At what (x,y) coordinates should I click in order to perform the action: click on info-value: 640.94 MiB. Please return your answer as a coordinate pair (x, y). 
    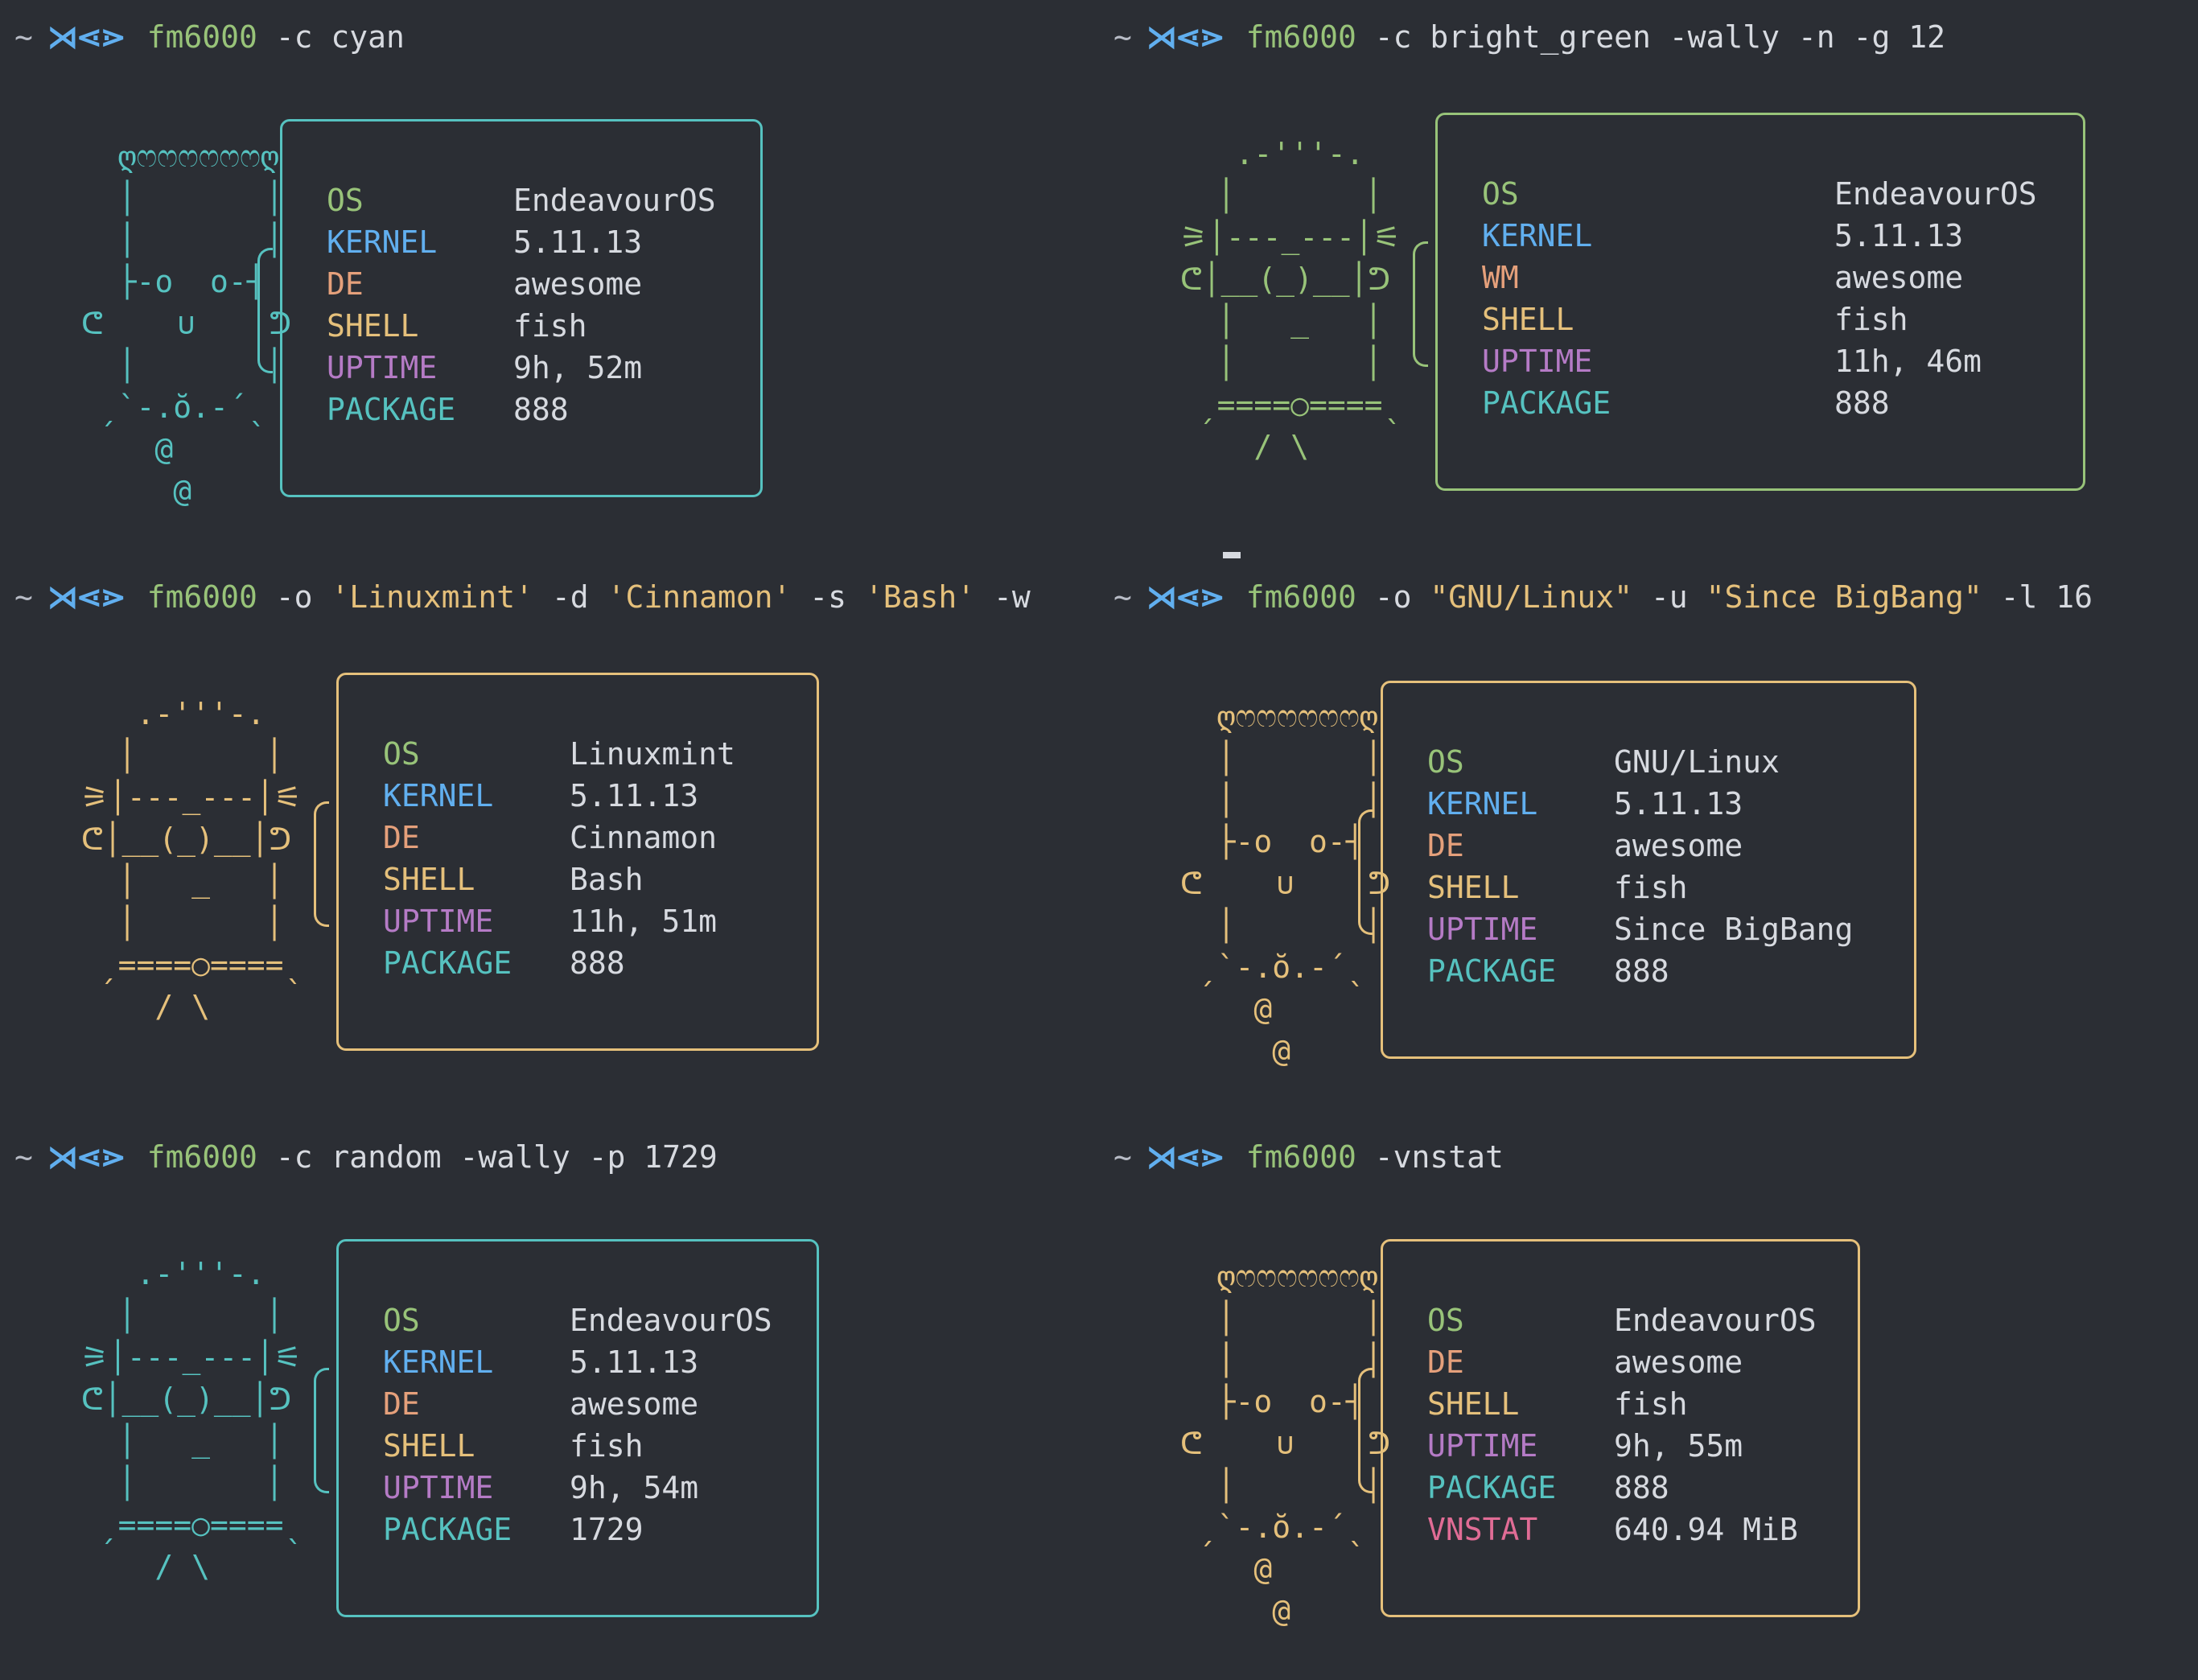
    Looking at the image, I should click on (1706, 1529).